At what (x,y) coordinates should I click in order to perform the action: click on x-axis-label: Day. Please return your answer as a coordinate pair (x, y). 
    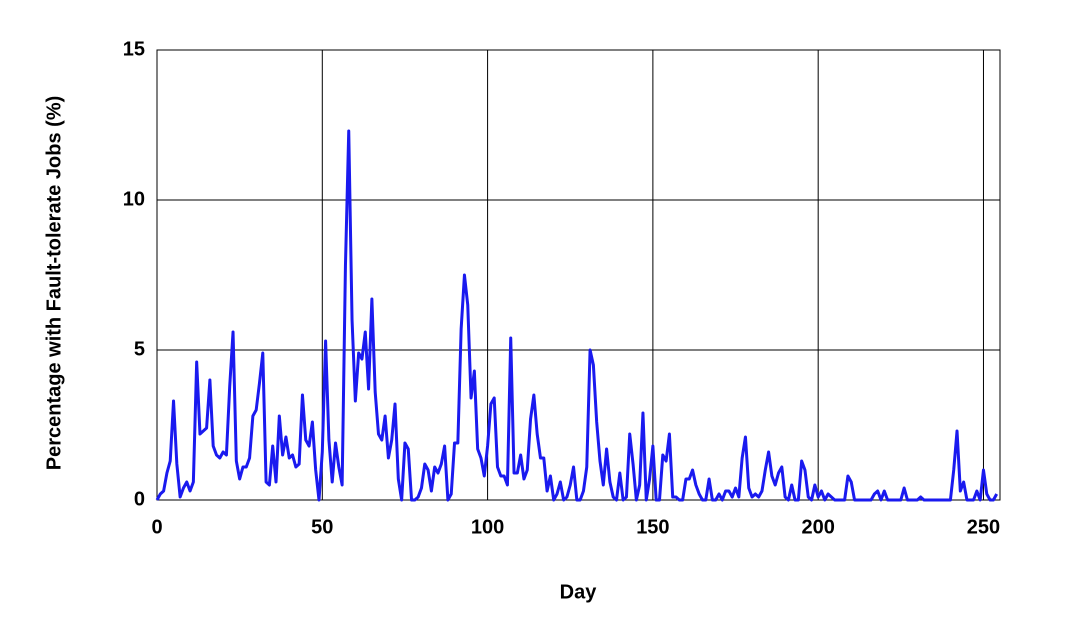
    Looking at the image, I should click on (579, 592).